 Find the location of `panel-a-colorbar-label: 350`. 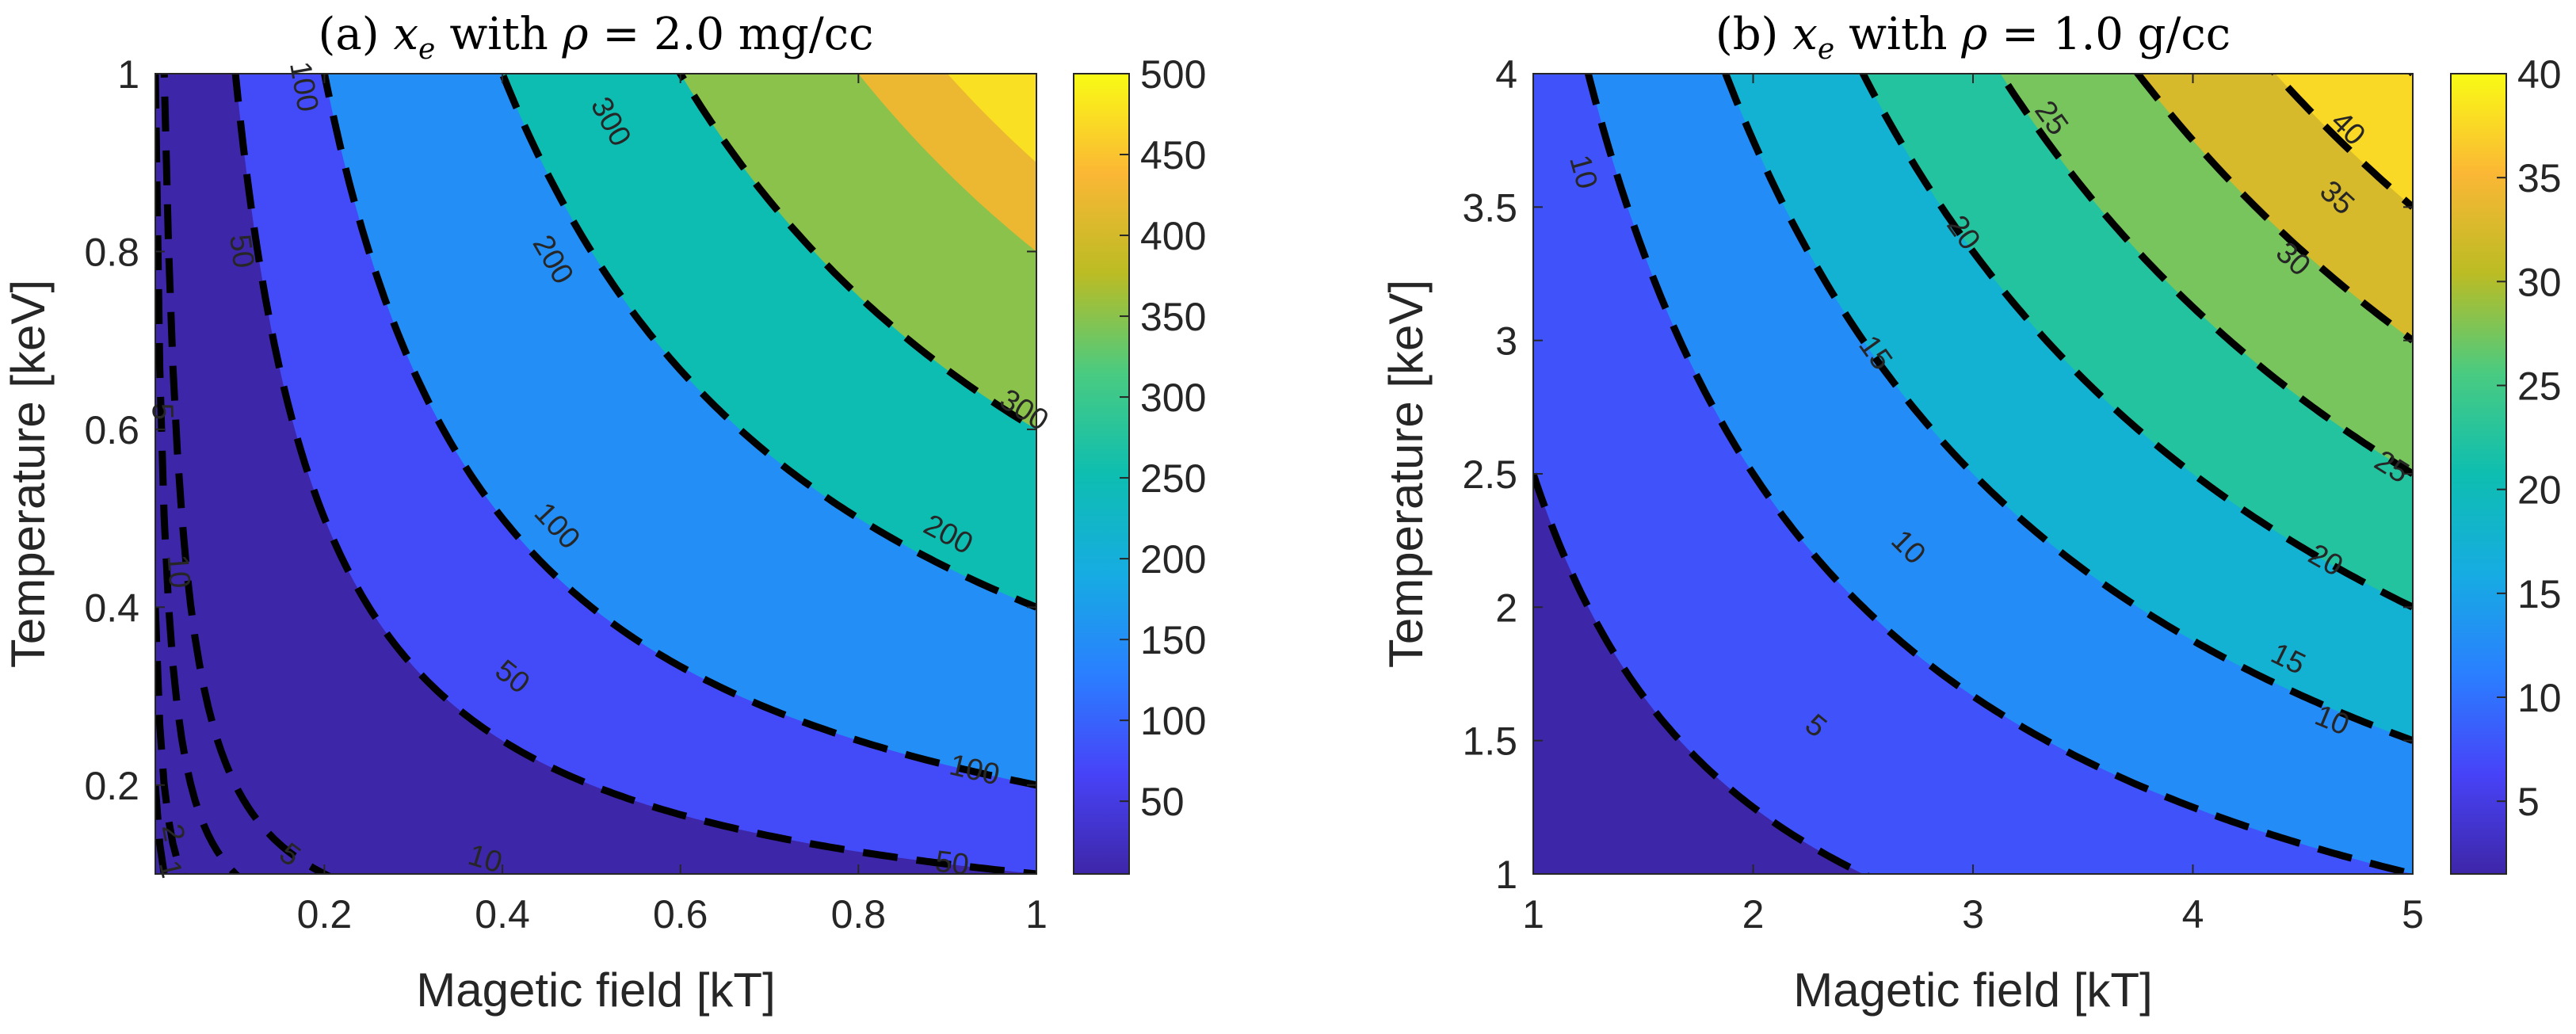

panel-a-colorbar-label: 350 is located at coordinates (1173, 317).